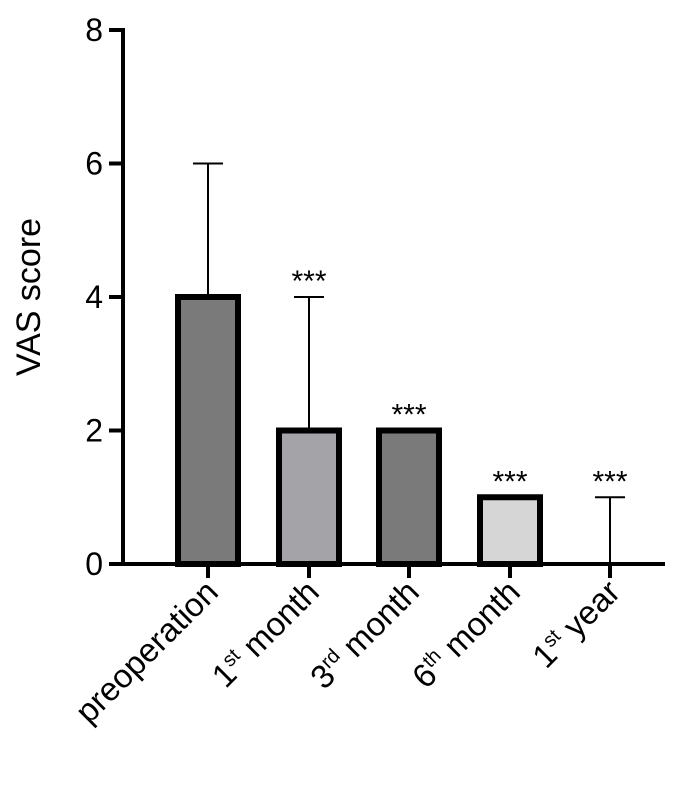  What do you see at coordinates (94, 164) in the screenshot?
I see `y-tick-label: 6` at bounding box center [94, 164].